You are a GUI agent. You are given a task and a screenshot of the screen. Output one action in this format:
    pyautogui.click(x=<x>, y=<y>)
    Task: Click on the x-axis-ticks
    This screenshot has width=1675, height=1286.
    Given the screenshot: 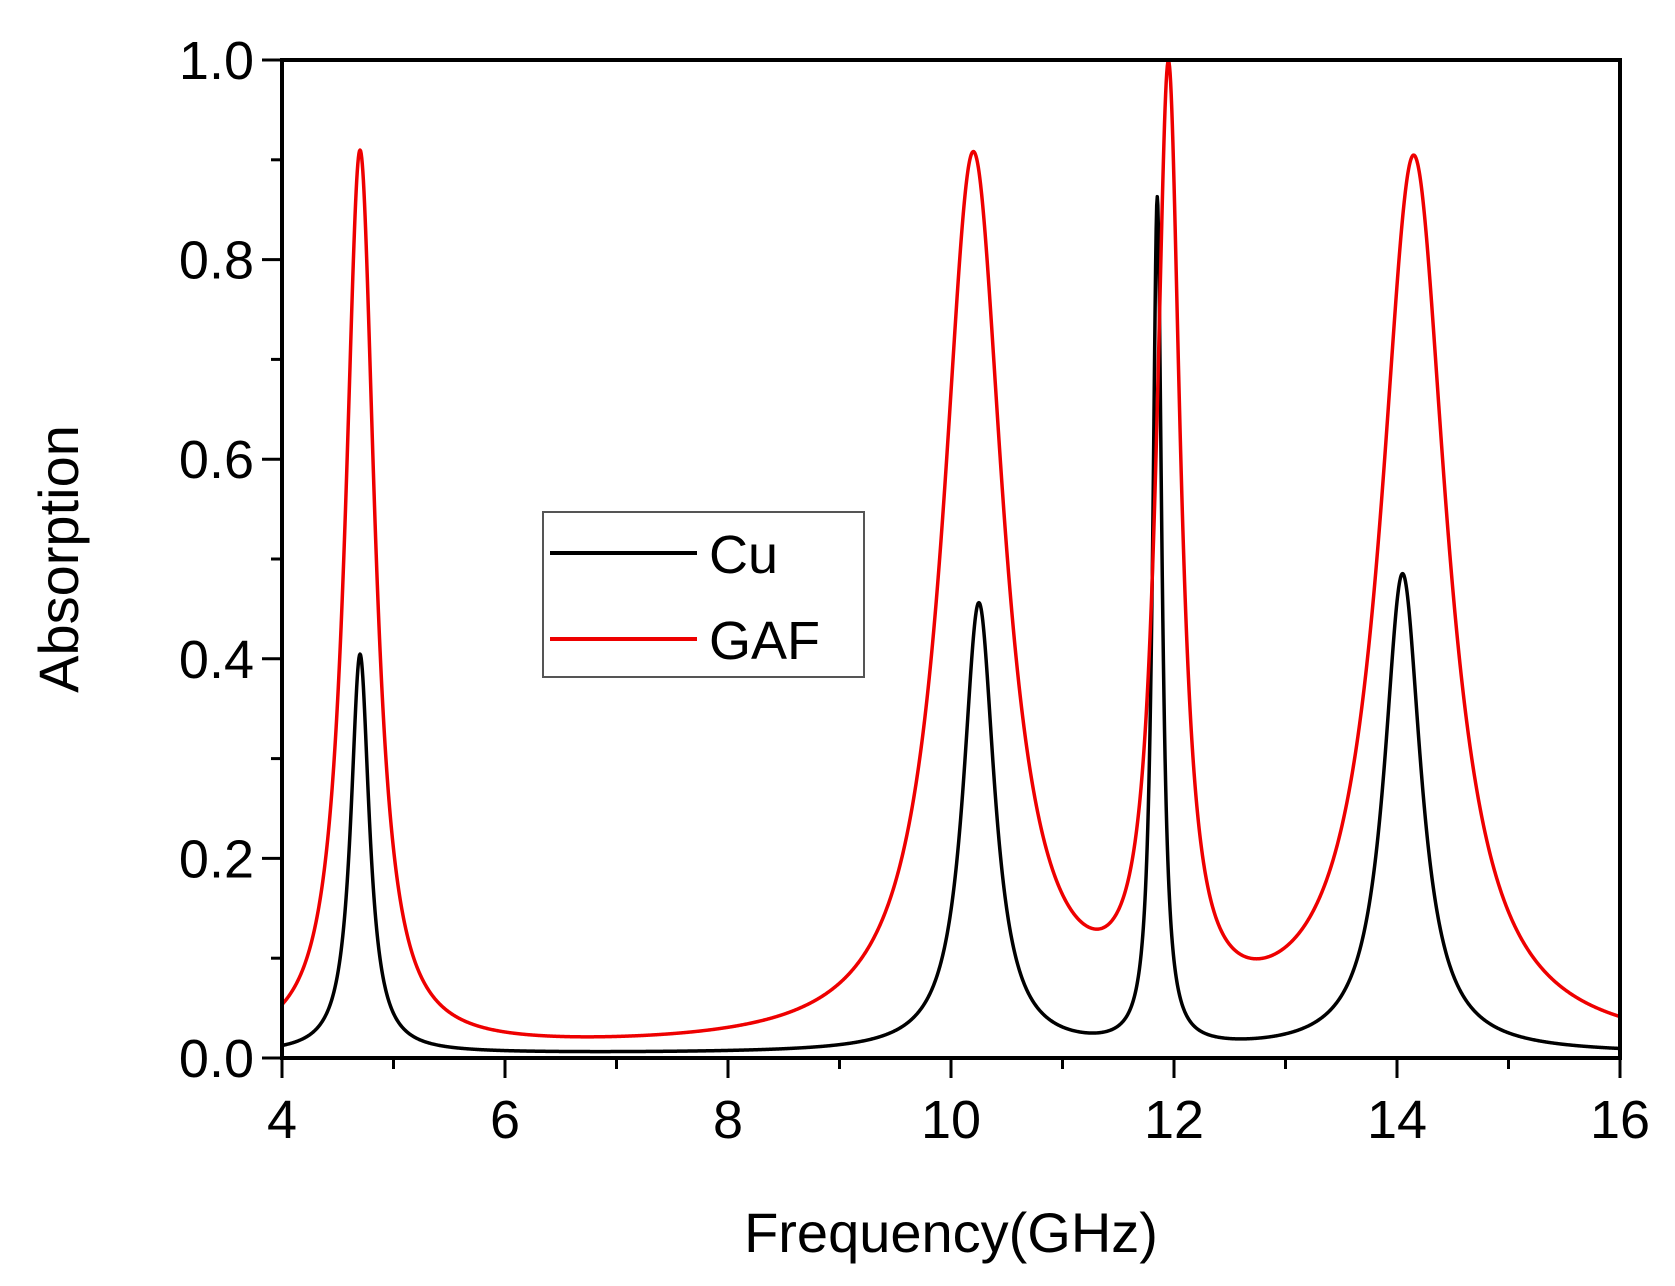 What is the action you would take?
    pyautogui.click(x=951, y=1068)
    